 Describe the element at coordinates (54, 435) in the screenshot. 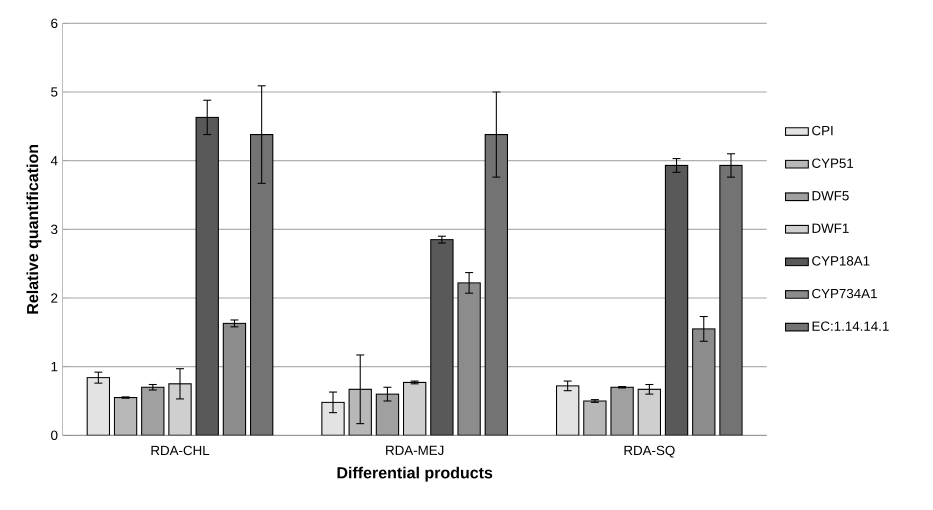

I see `y-tick-label: 0` at that location.